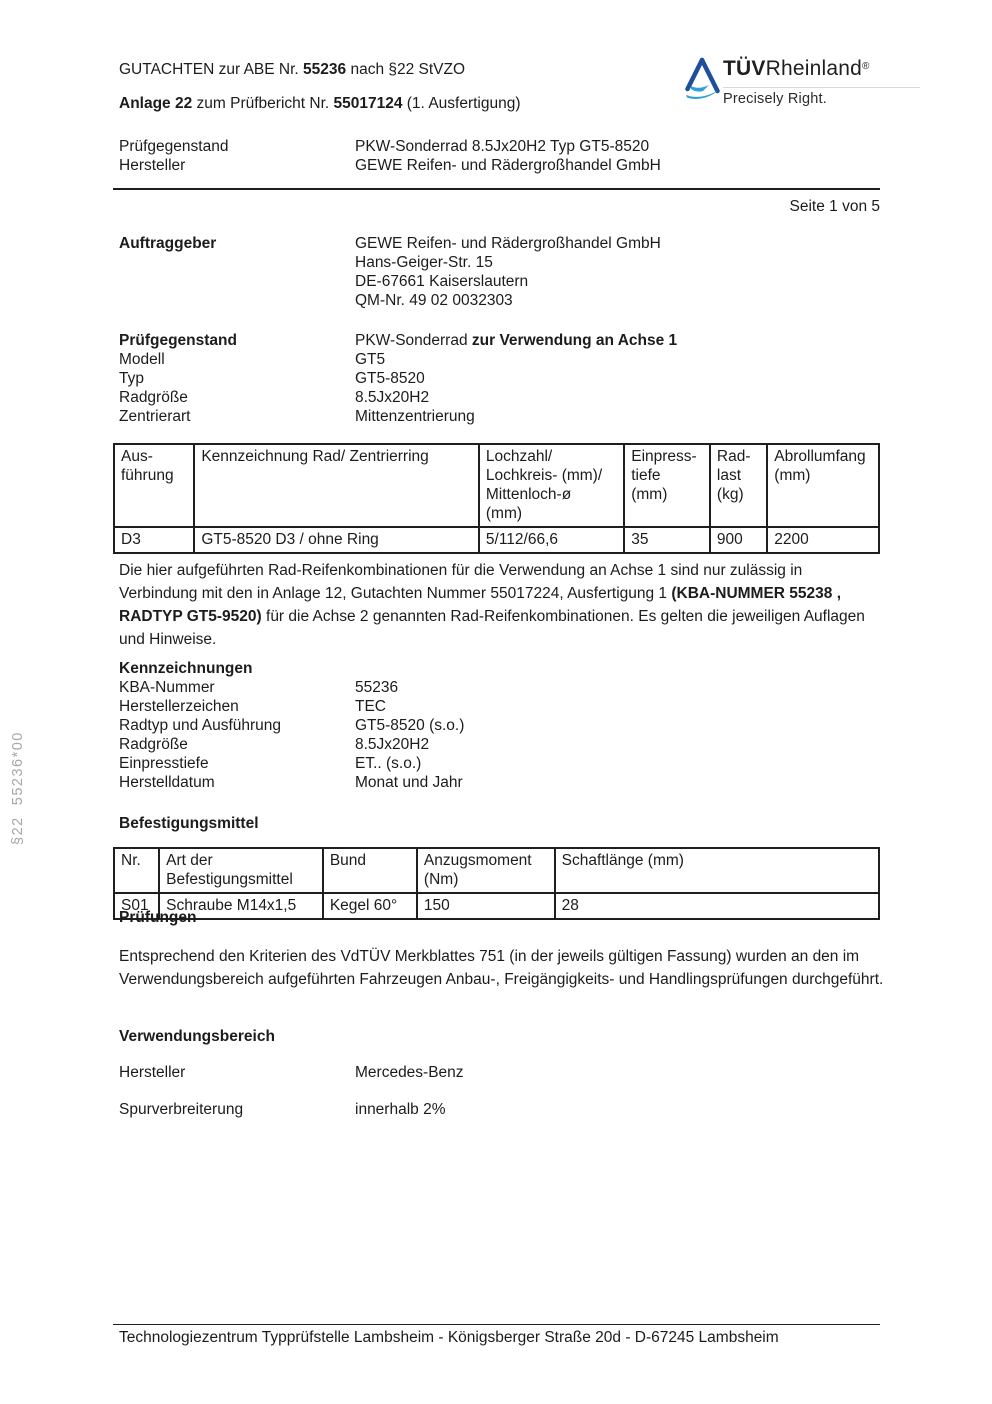 The height and width of the screenshot is (1404, 992). Describe the element at coordinates (189, 823) in the screenshot. I see `fasteners-heading: Befestigungsmittel` at that location.